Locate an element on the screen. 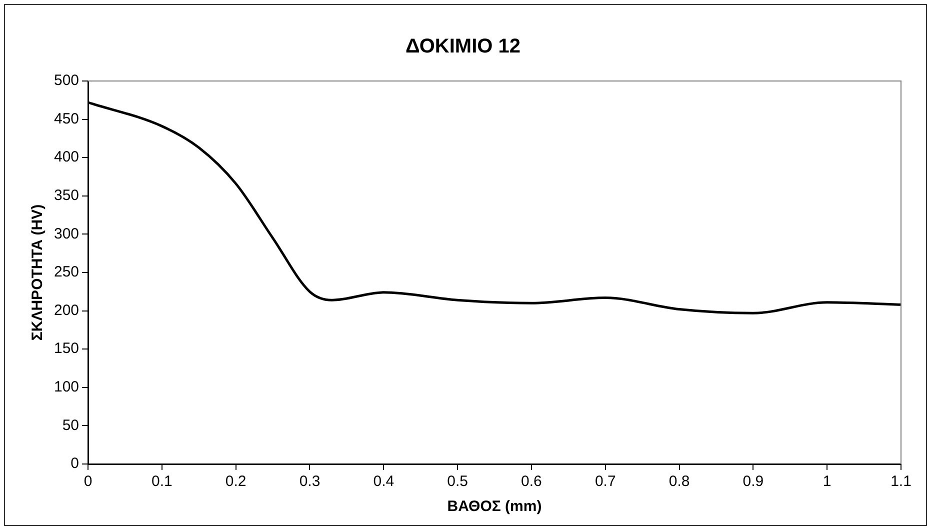  x-tick-label: 0 is located at coordinates (88, 481).